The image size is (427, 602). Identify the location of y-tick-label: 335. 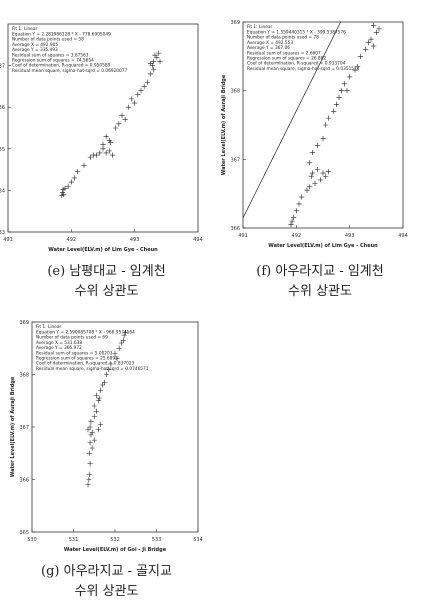
(2, 150).